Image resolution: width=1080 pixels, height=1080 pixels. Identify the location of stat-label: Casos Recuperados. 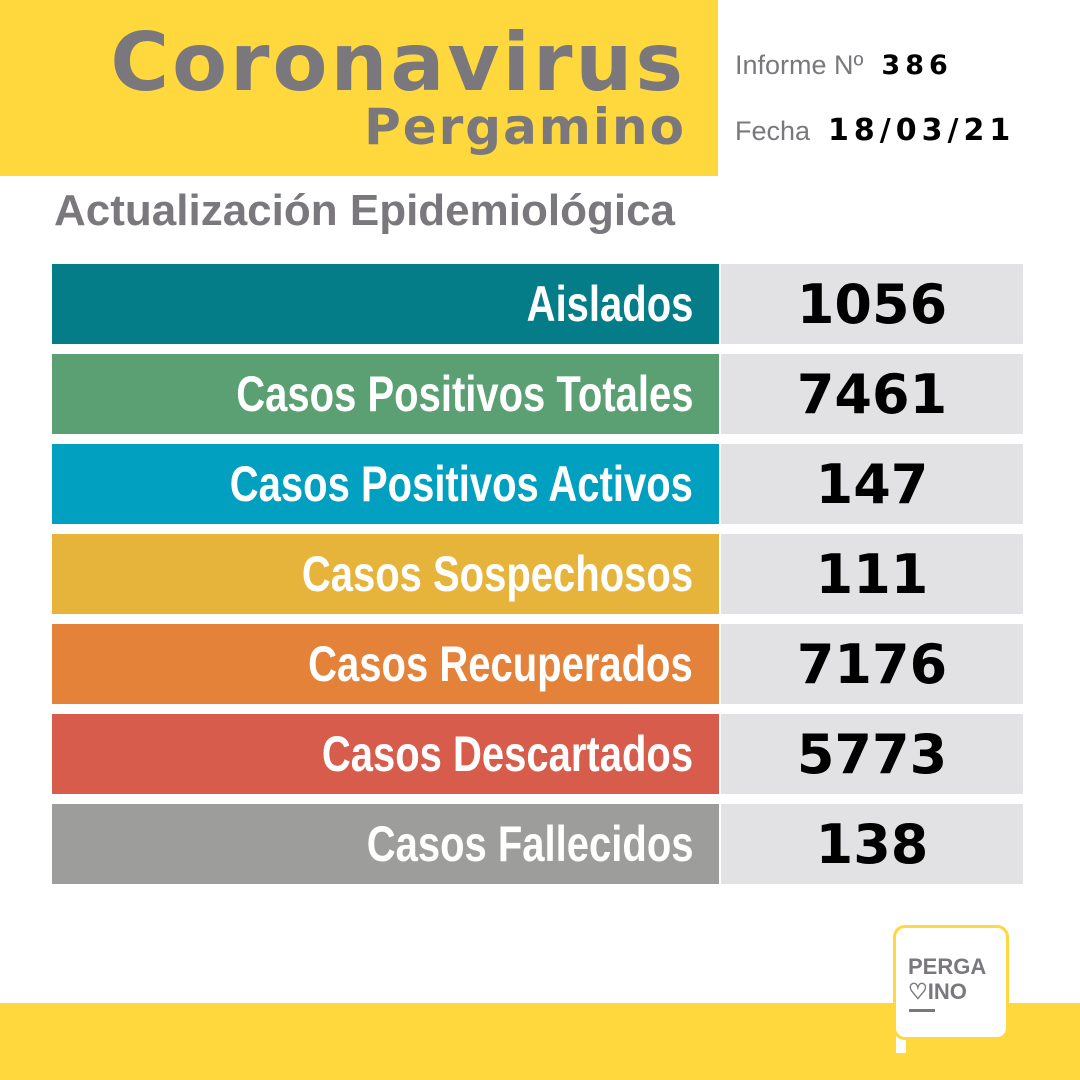
(500, 664).